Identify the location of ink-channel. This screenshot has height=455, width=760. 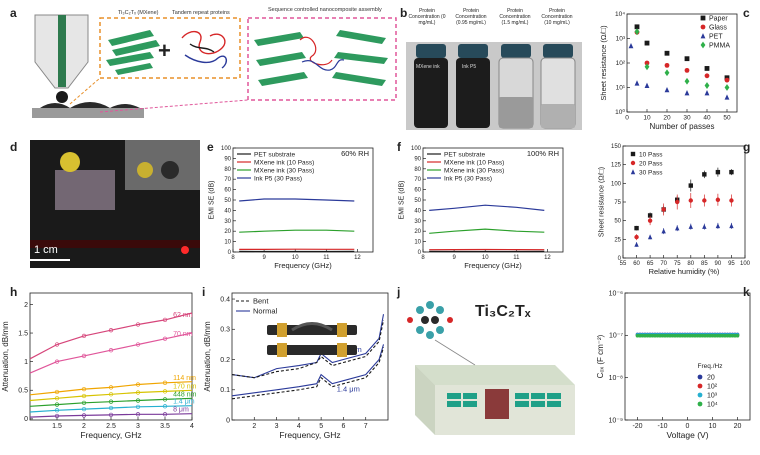
(62, 51).